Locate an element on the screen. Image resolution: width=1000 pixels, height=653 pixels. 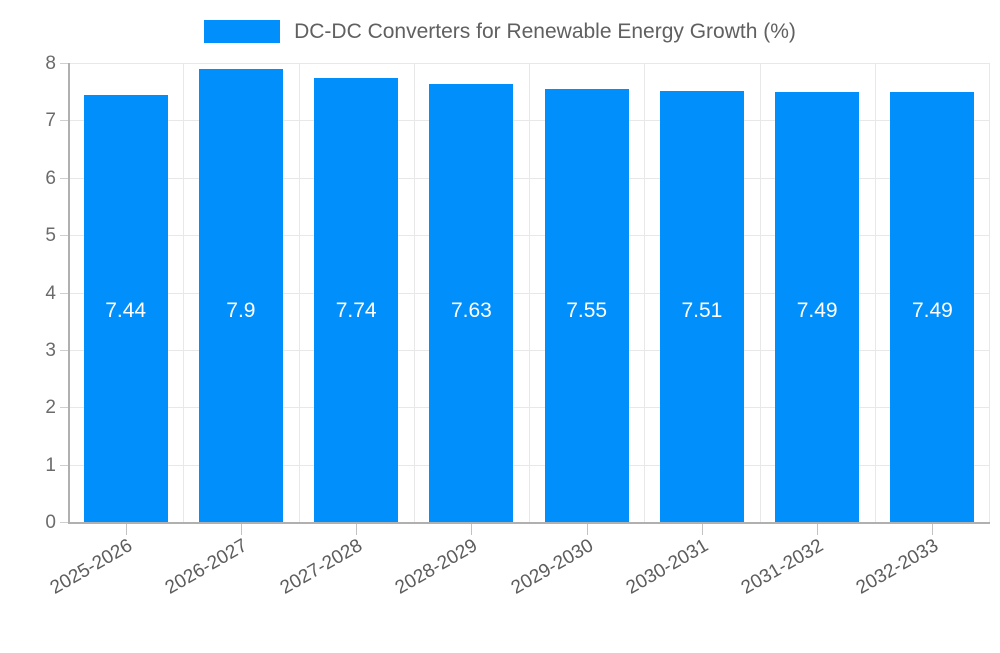
y-axis-line is located at coordinates (69, 293).